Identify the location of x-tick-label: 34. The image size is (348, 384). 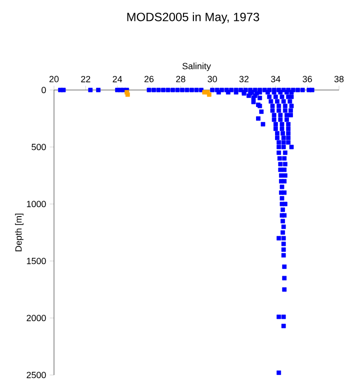
(275, 79).